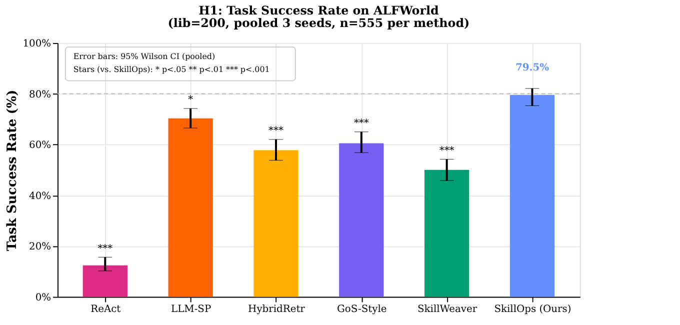 Image resolution: width=680 pixels, height=325 pixels. Describe the element at coordinates (533, 310) in the screenshot. I see `x-tick-label: SkillOps (Ours)` at that location.